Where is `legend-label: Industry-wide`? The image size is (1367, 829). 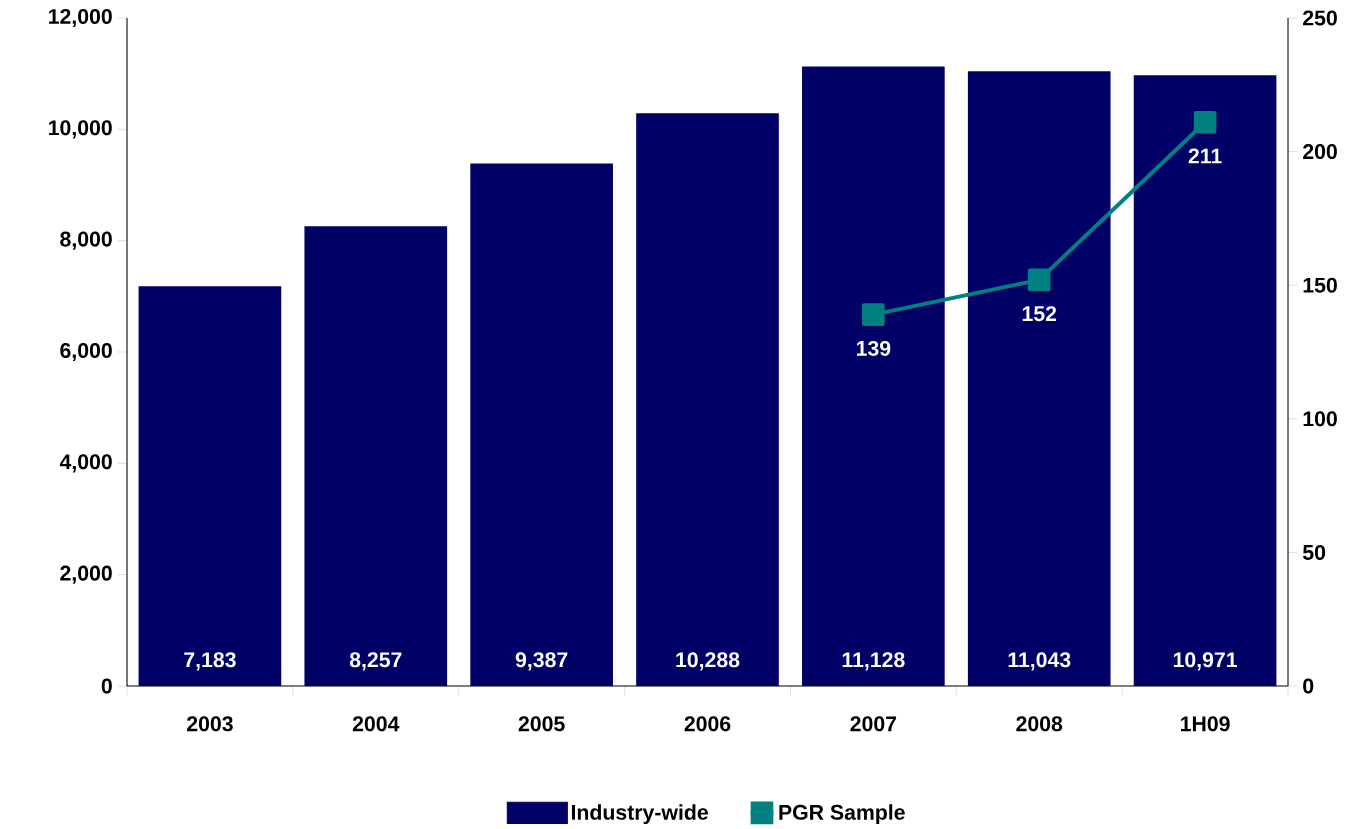 legend-label: Industry-wide is located at coordinates (639, 814).